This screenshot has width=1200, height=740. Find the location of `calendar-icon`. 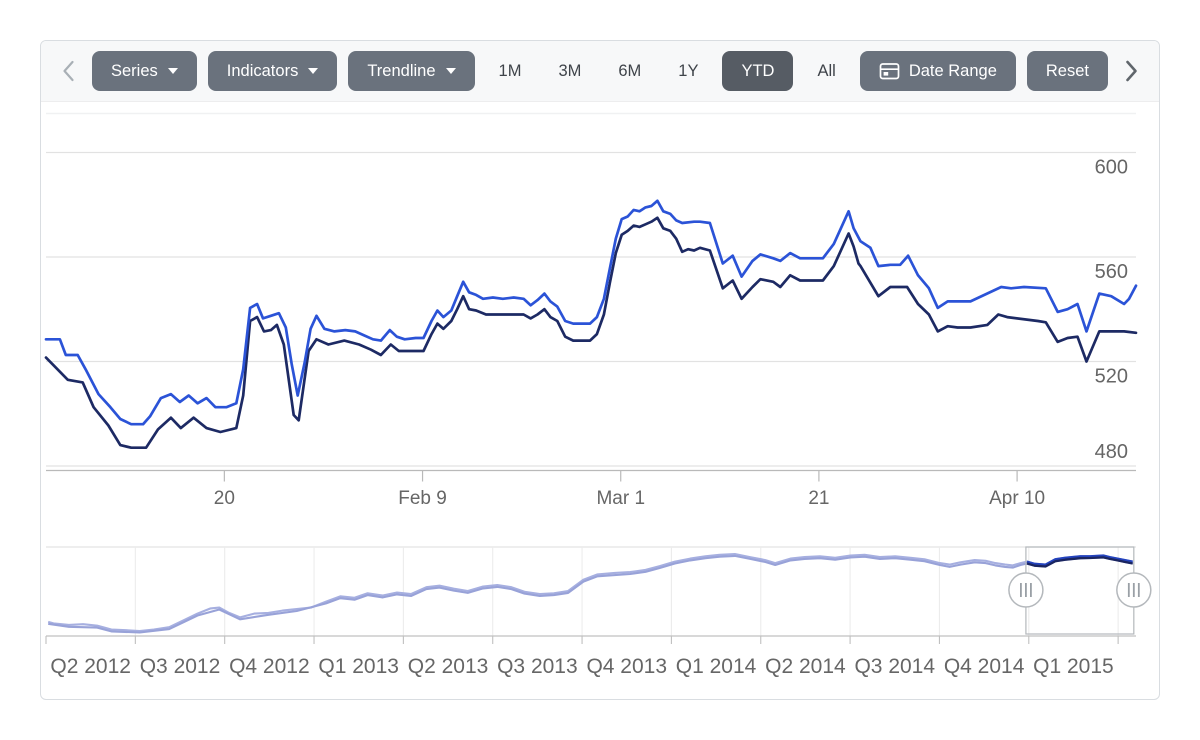

calendar-icon is located at coordinates (889, 71).